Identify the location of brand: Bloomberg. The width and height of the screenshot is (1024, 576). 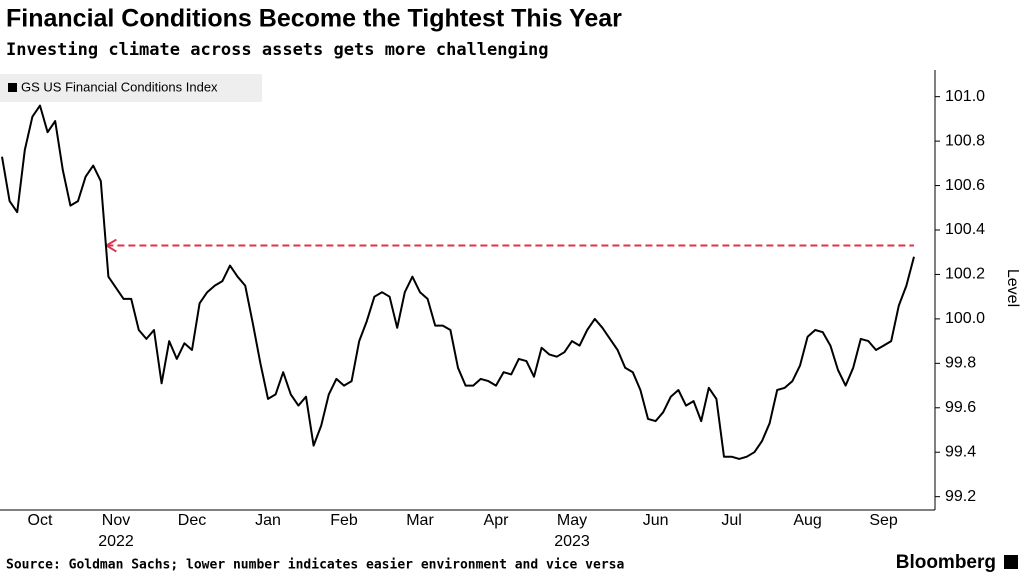
(946, 562).